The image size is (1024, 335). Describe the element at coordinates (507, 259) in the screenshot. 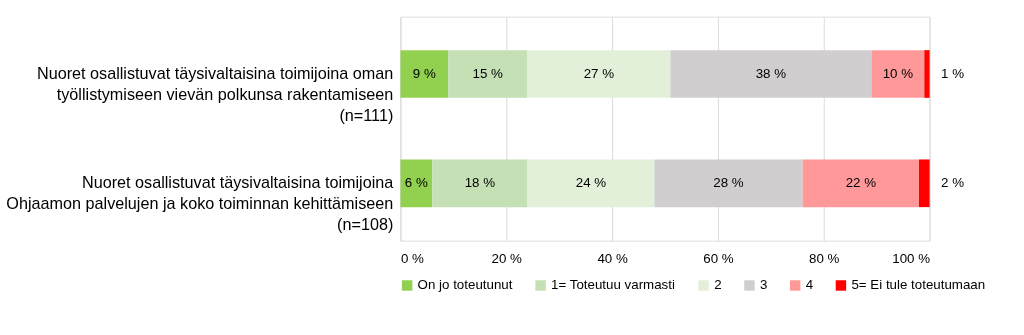

I see `x-tick-label: 20 %` at that location.